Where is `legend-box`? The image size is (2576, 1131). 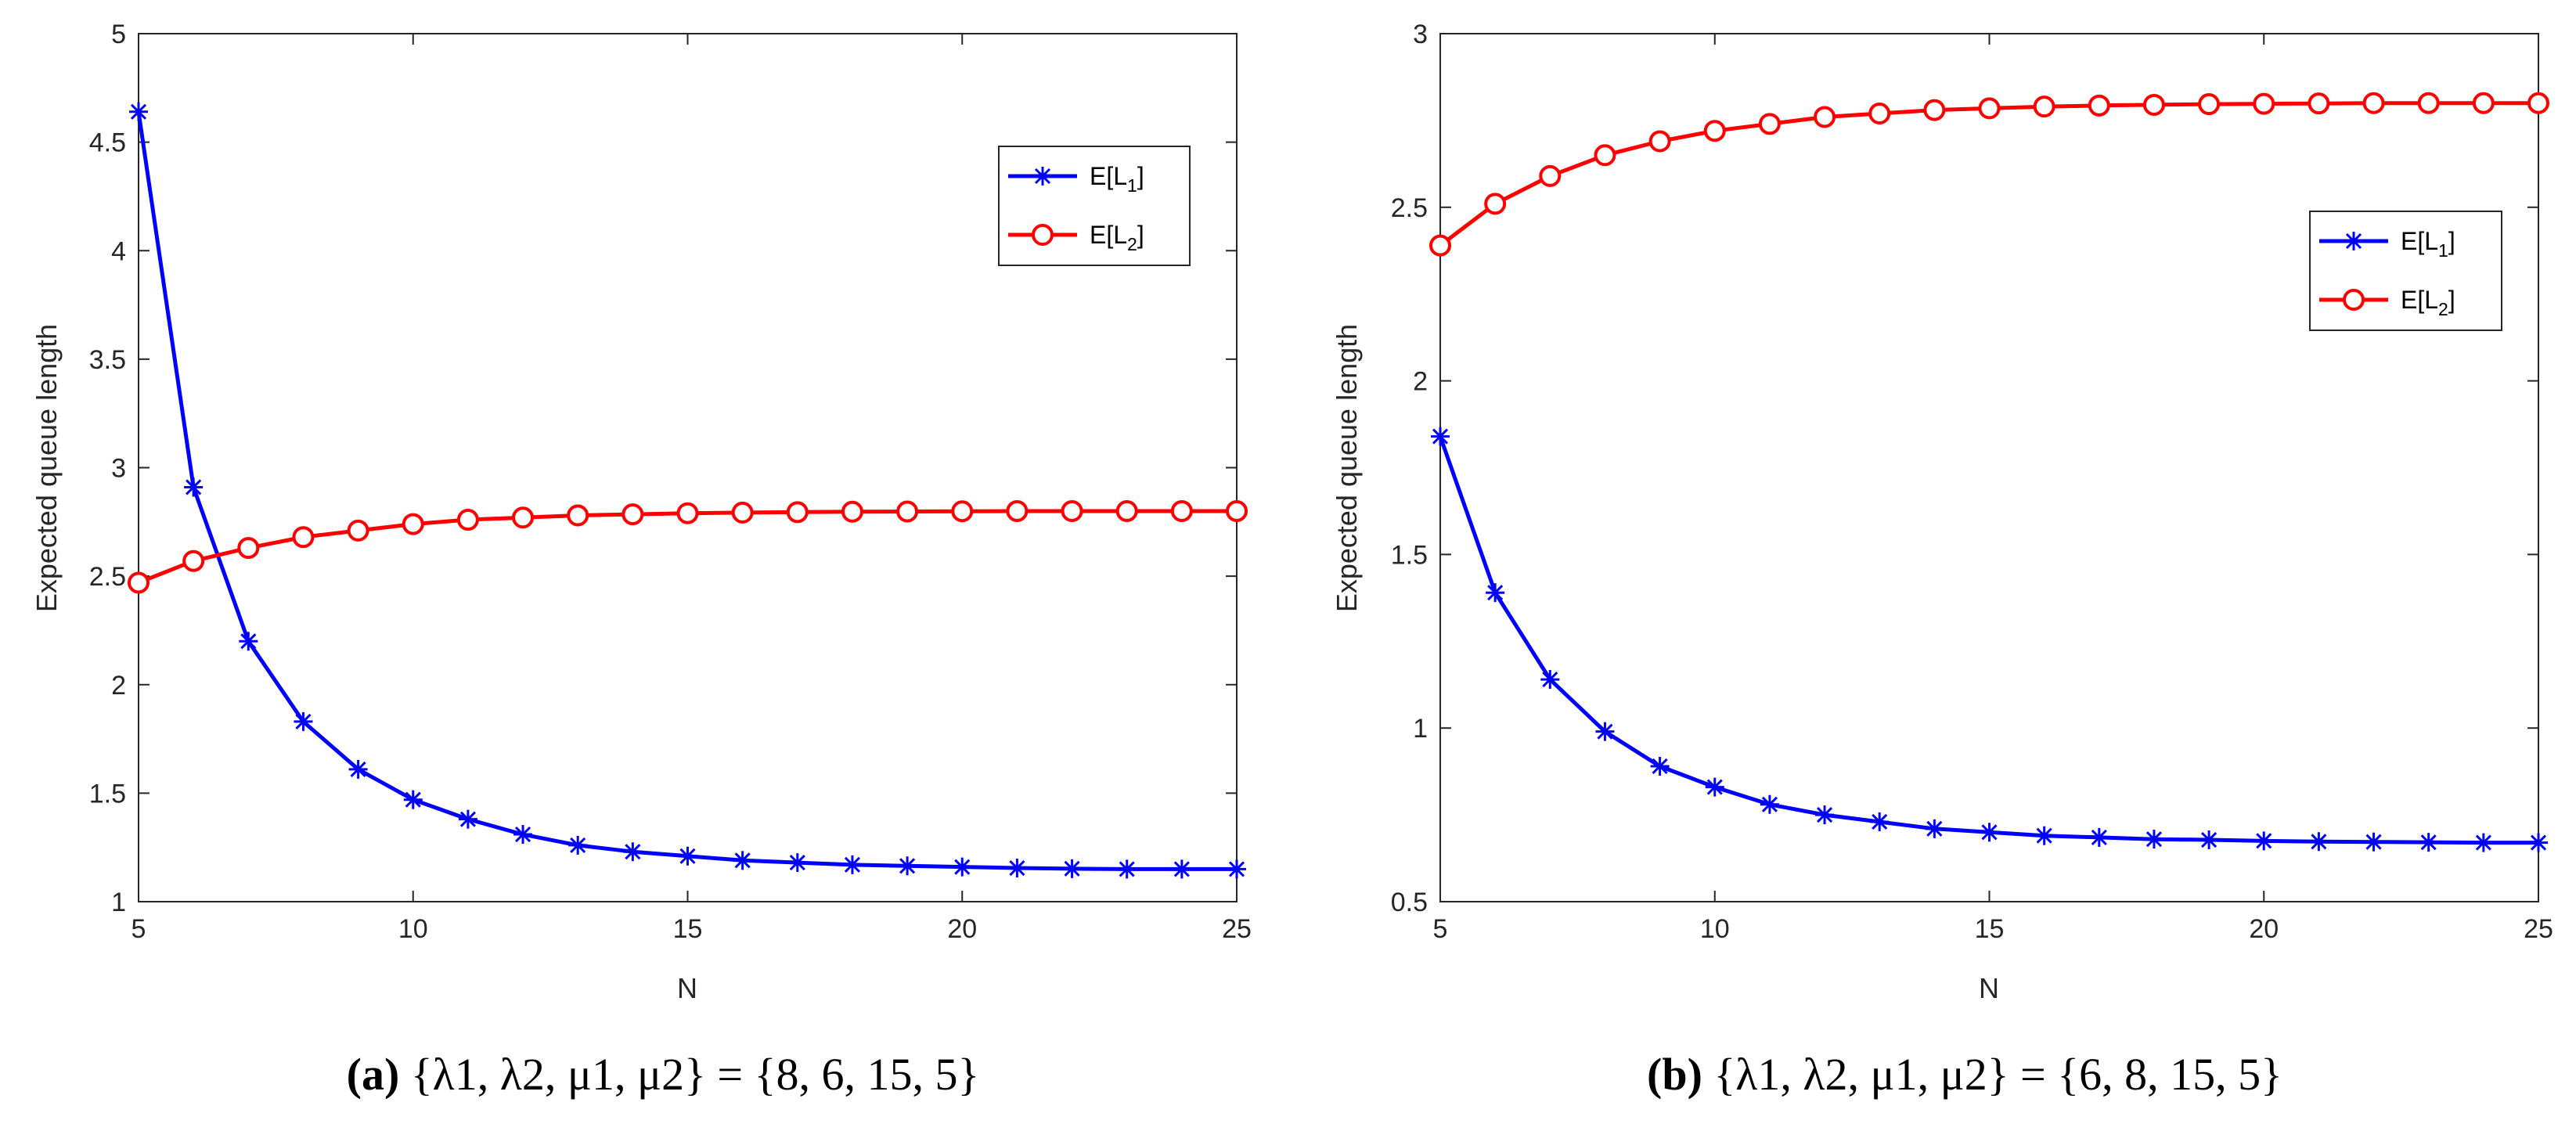
legend-box is located at coordinates (2405, 271).